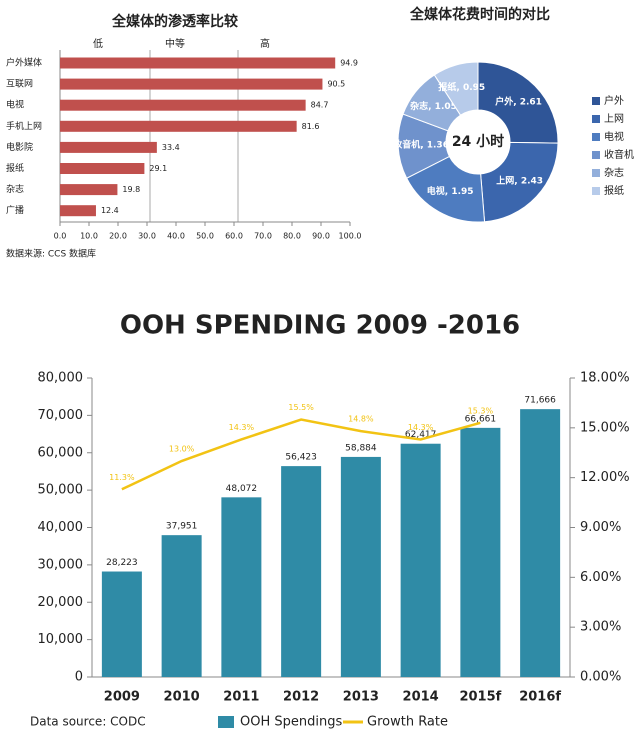 The height and width of the screenshot is (743, 640). Describe the element at coordinates (61, 602) in the screenshot. I see `y-tick-label: 20,000` at that location.